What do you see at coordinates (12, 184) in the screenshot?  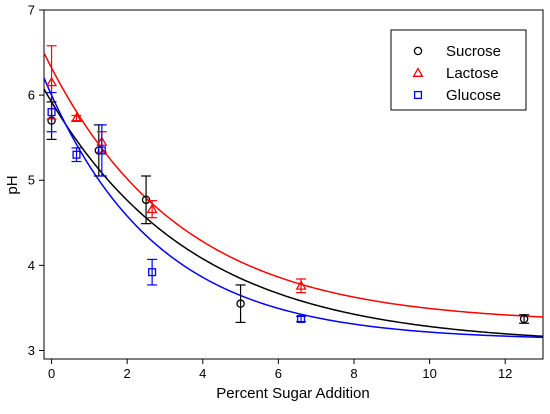 I see `y-axis-title: pH` at bounding box center [12, 184].